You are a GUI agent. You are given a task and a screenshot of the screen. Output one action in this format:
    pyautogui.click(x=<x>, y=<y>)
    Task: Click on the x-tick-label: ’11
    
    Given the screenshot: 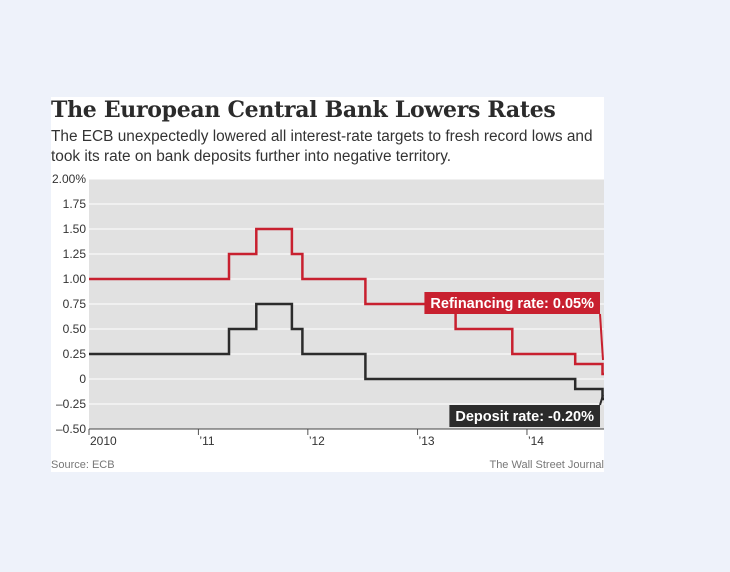 What is the action you would take?
    pyautogui.click(x=206, y=441)
    